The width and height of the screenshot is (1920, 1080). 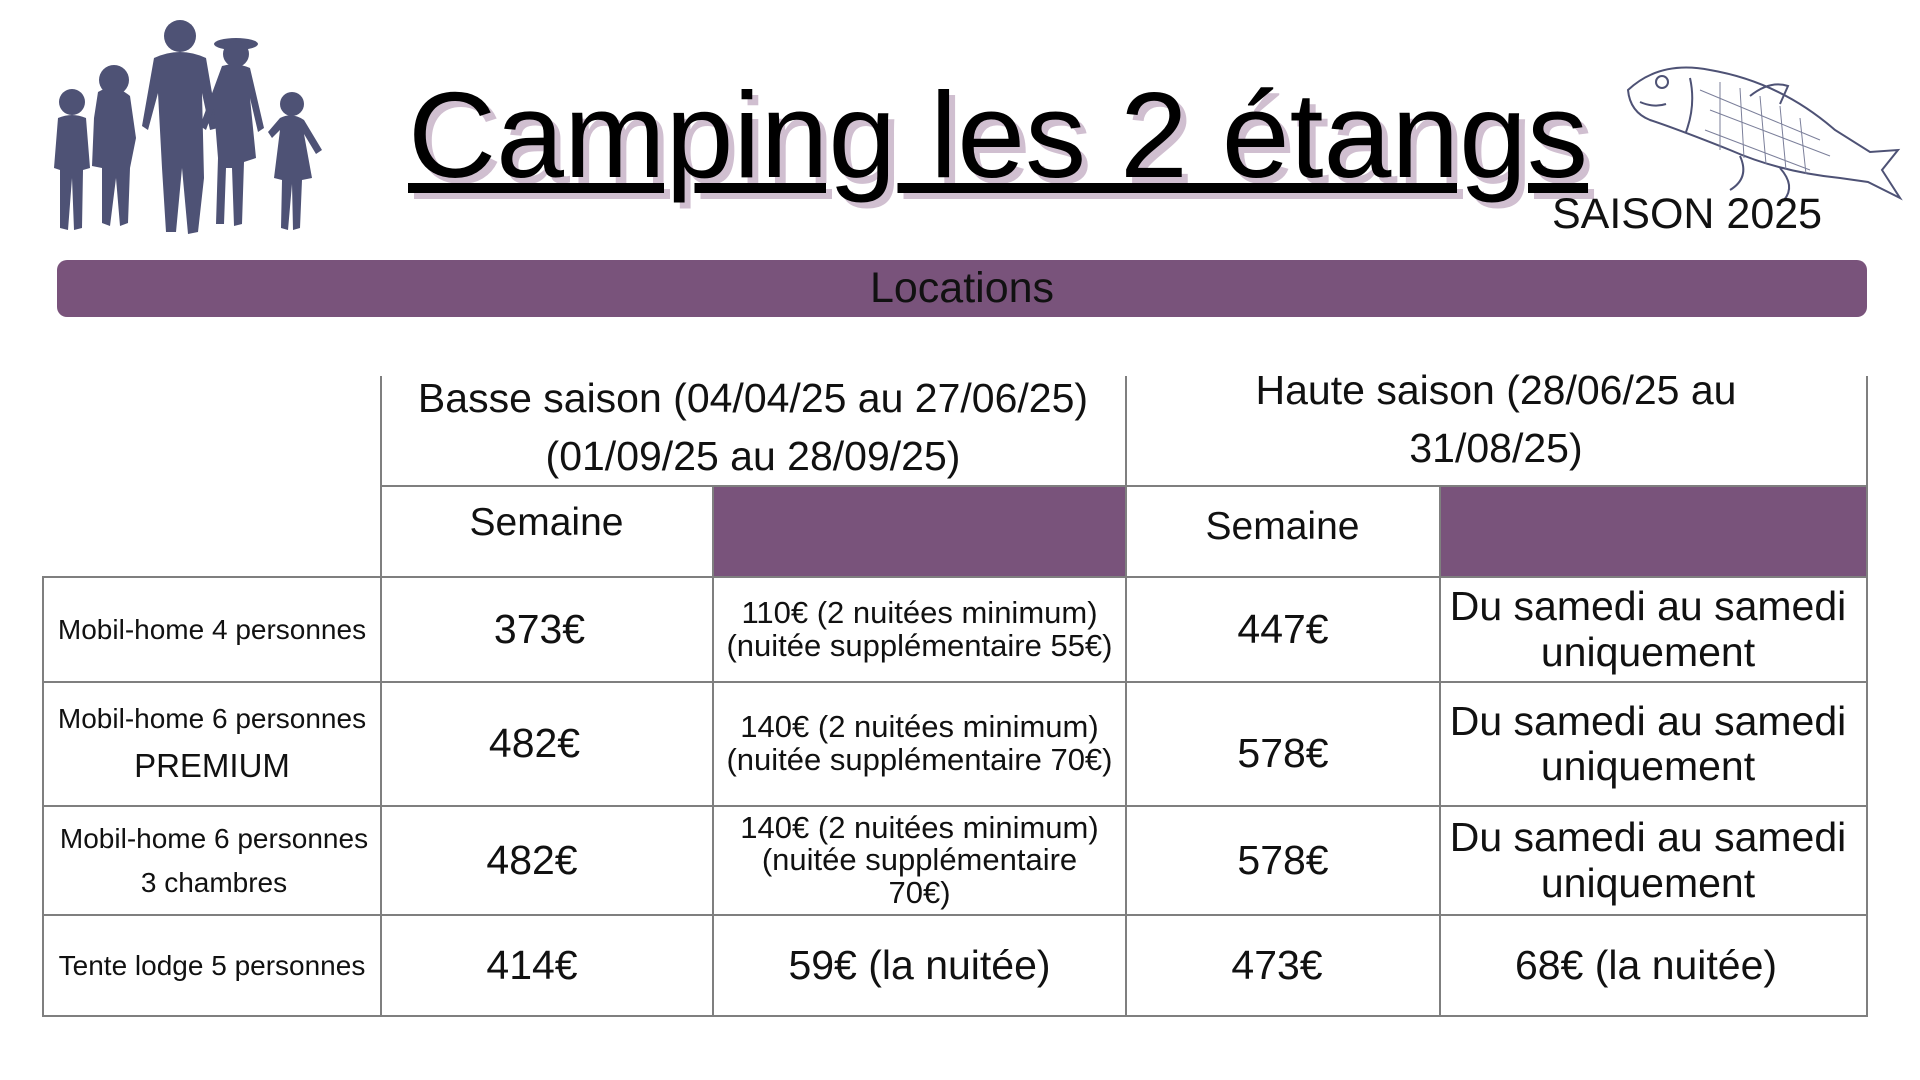 What do you see at coordinates (919, 892) in the screenshot?
I see `night-extra-text-2: 70€)` at bounding box center [919, 892].